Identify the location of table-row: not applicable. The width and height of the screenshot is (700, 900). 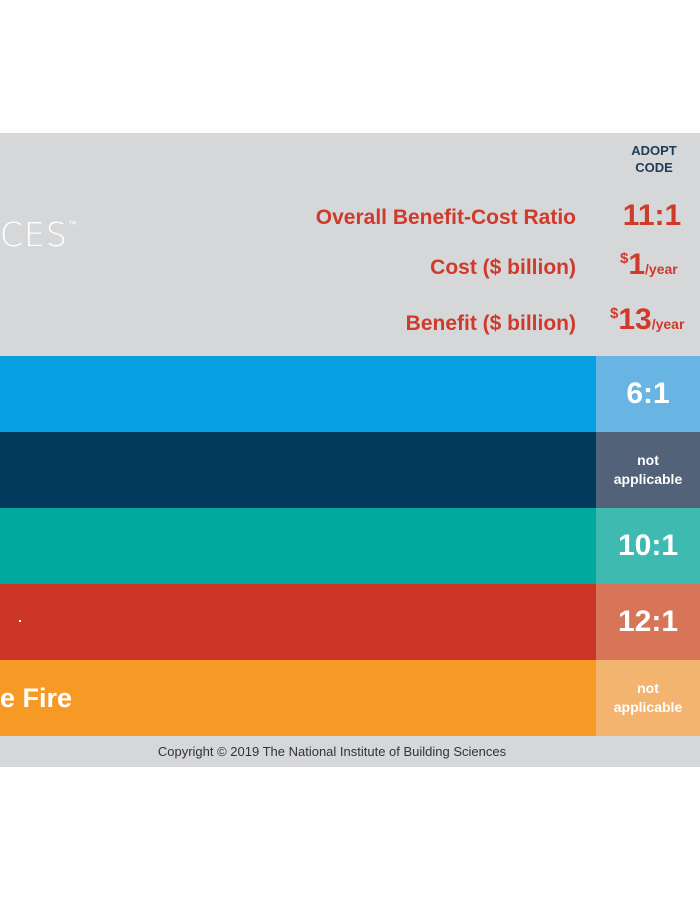
(350, 470).